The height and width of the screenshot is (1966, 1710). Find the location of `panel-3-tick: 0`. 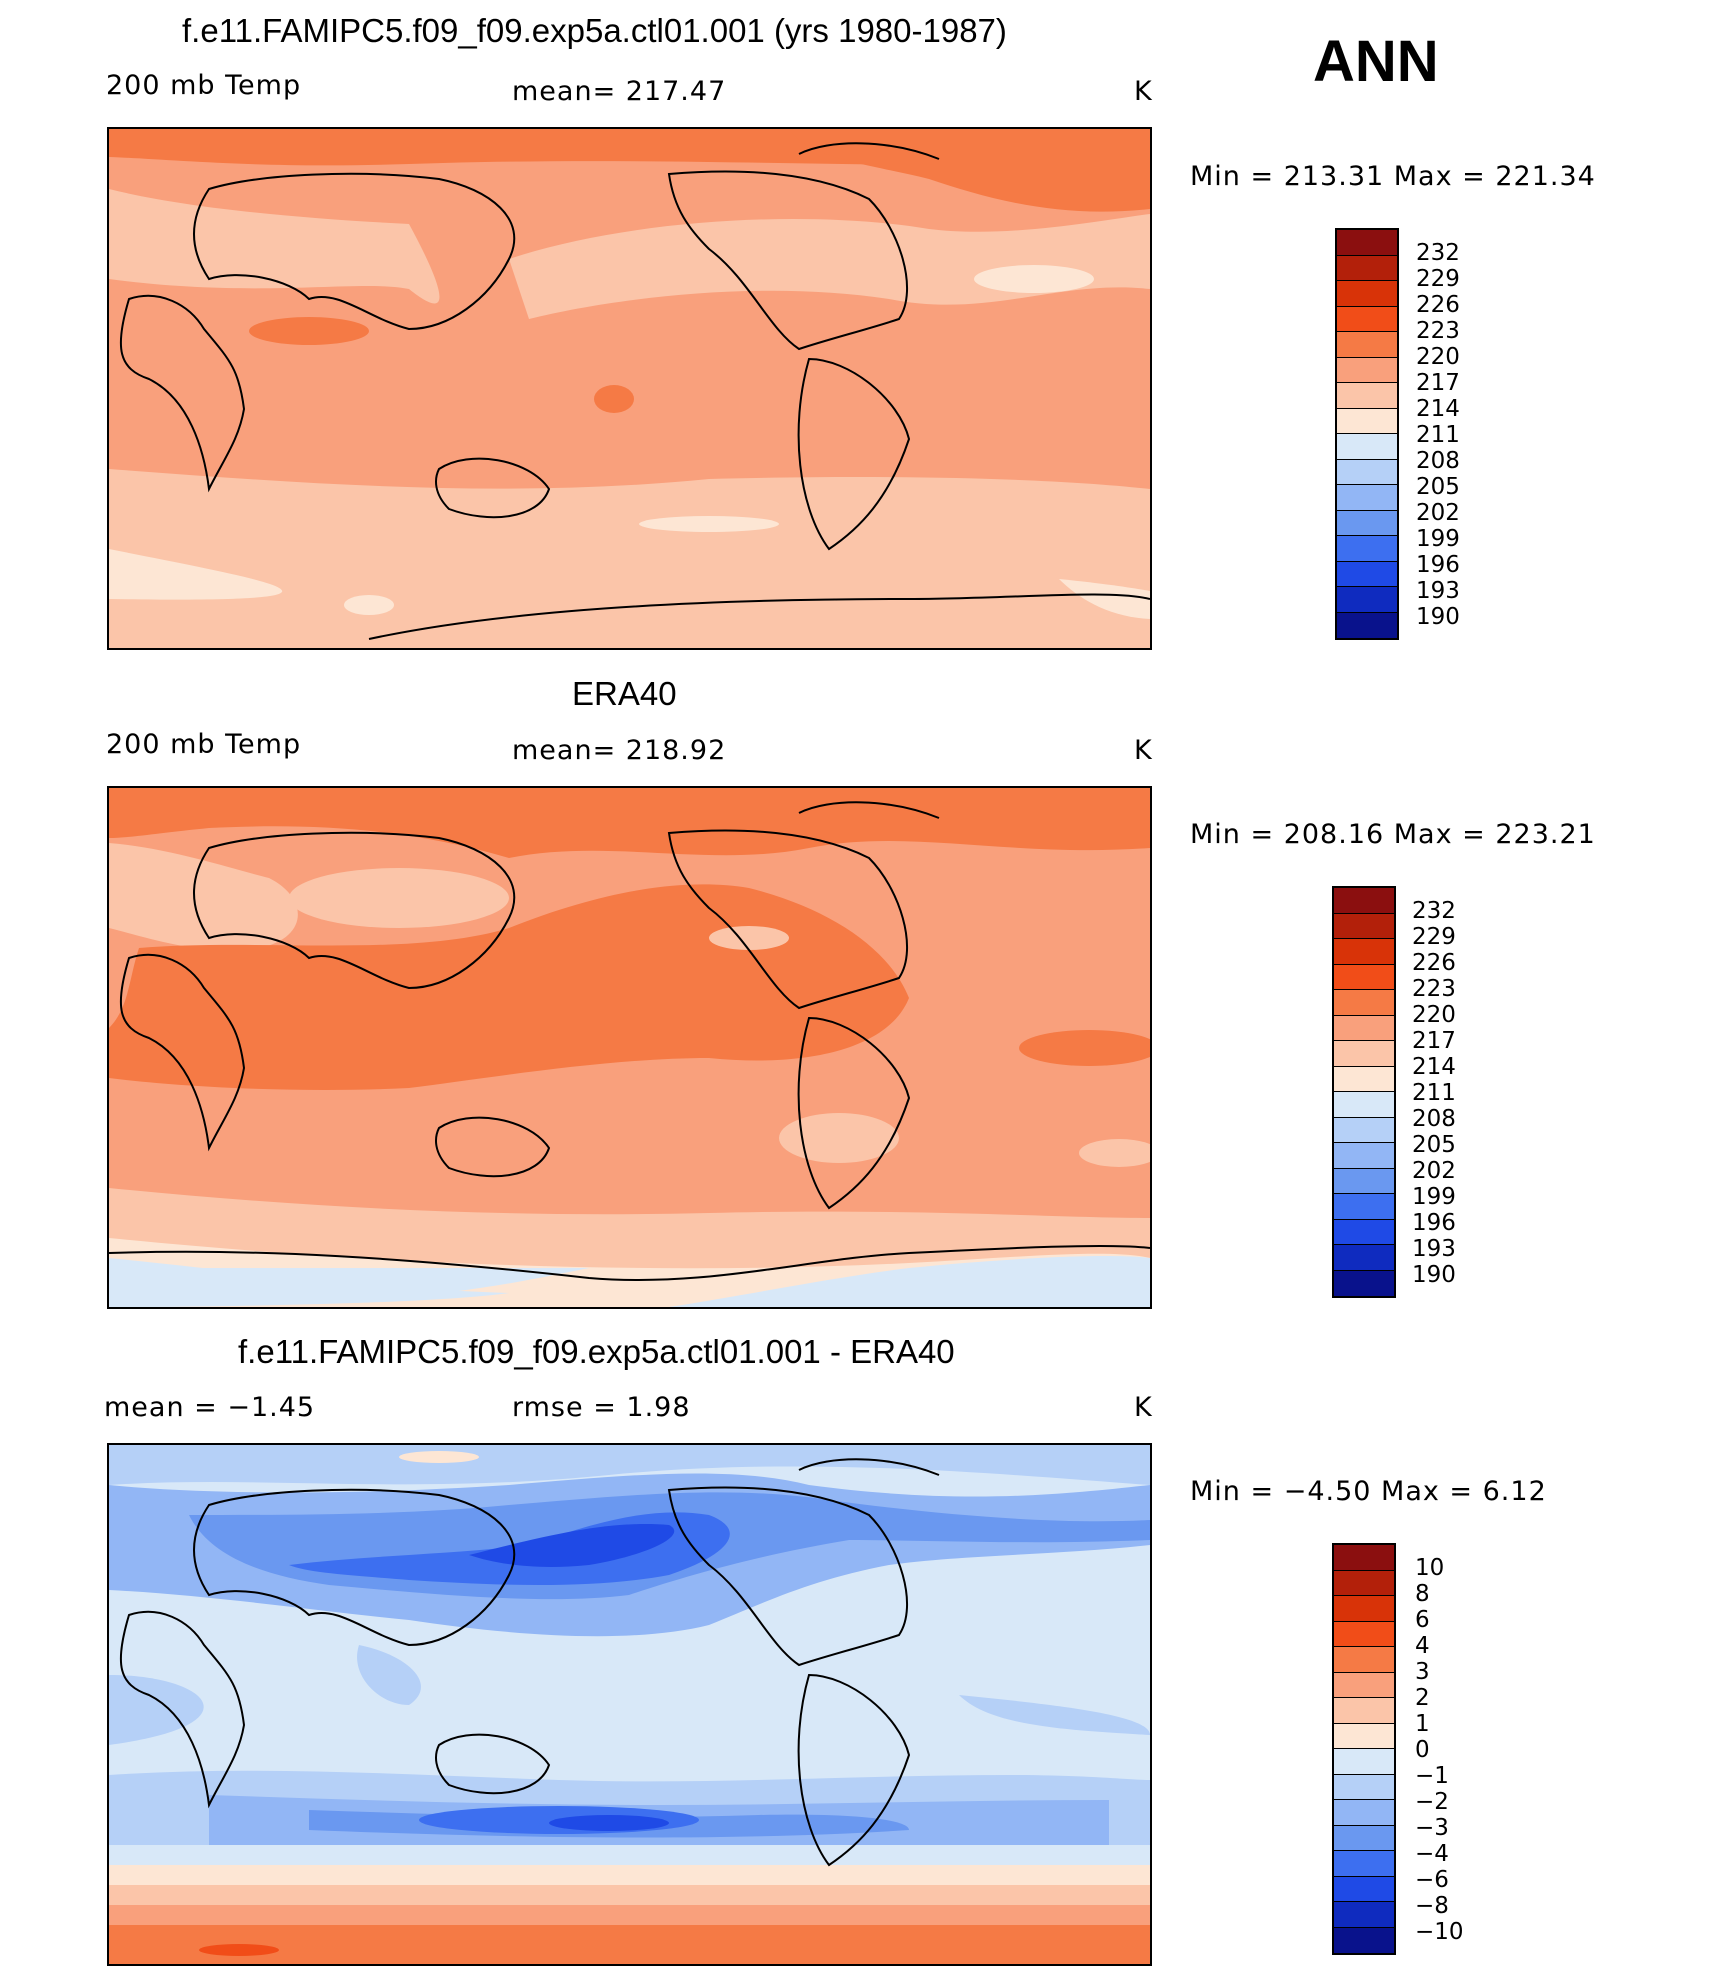

panel-3-tick: 0 is located at coordinates (1422, 1750).